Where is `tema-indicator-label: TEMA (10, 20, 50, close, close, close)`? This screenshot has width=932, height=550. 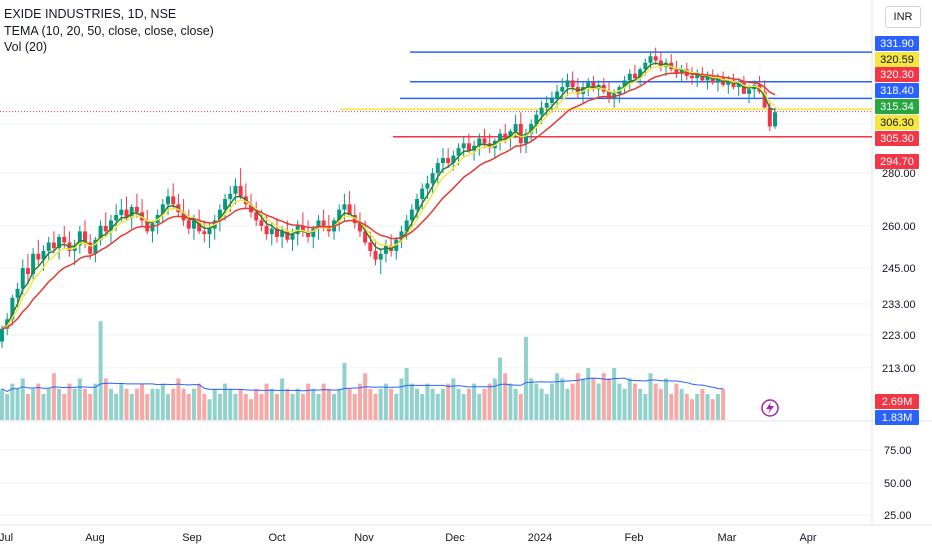 tema-indicator-label: TEMA (10, 20, 50, close, close, close) is located at coordinates (109, 30).